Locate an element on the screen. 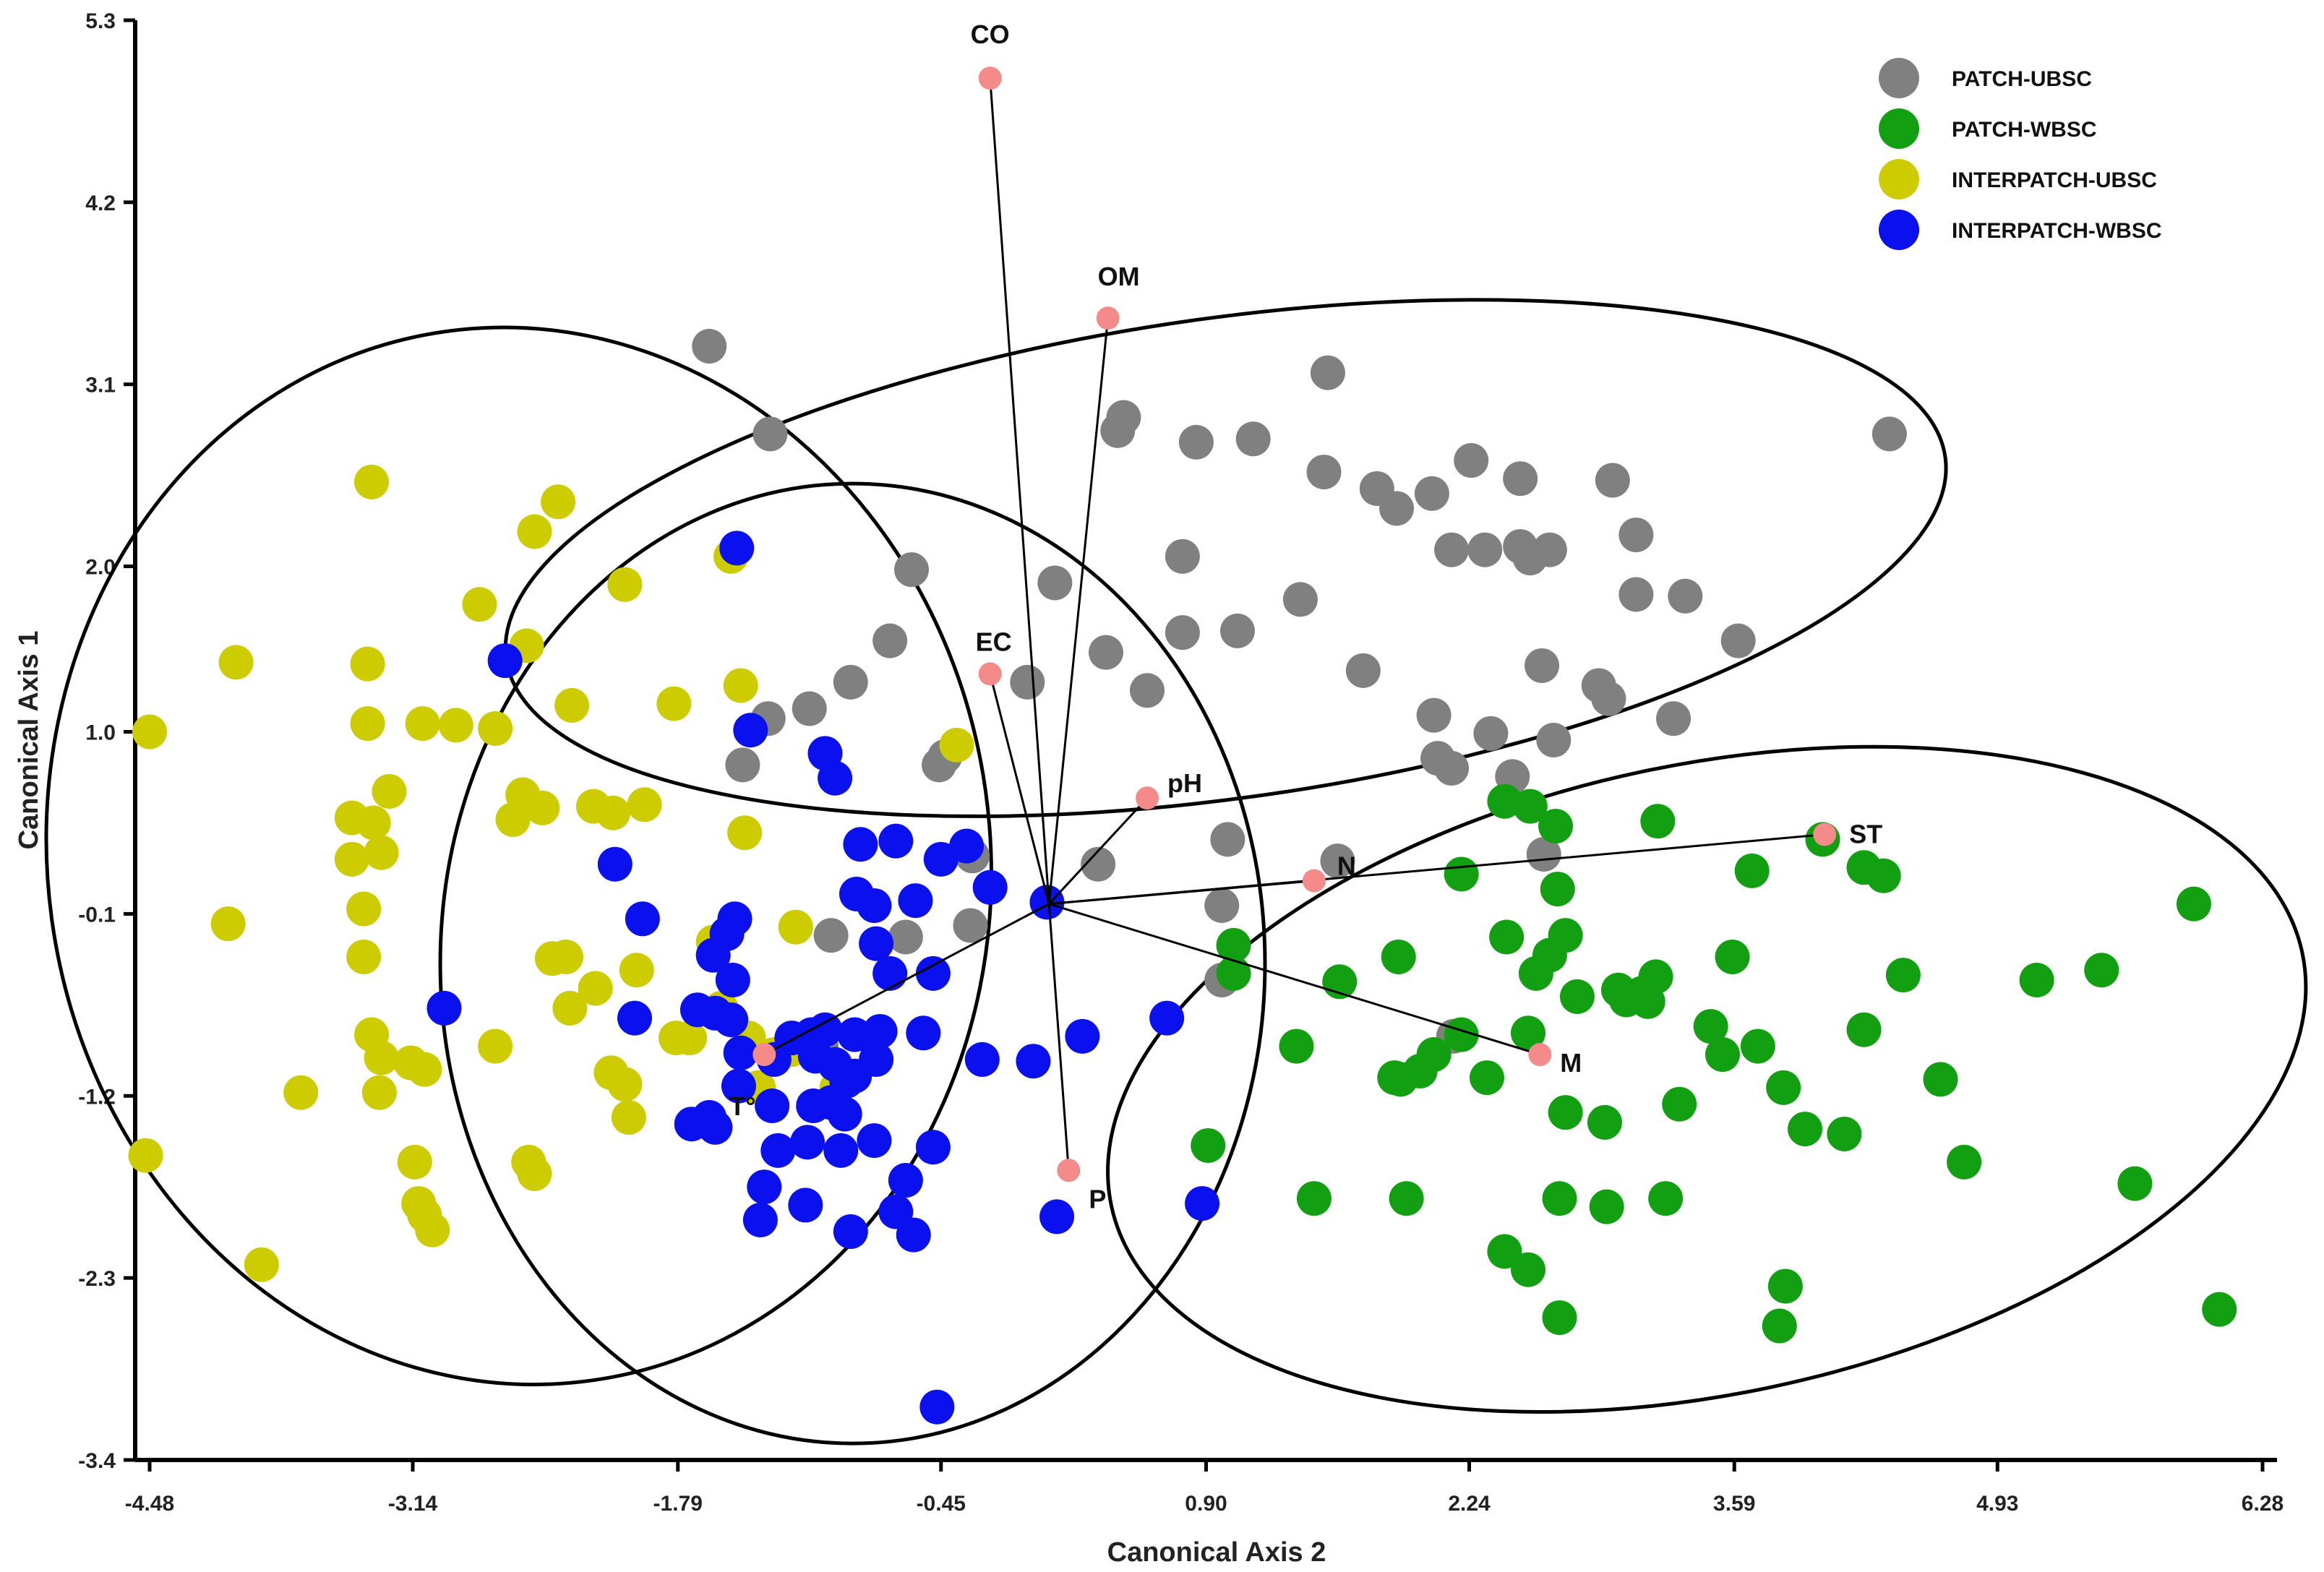 The height and width of the screenshot is (1572, 2324). vector-label: EC is located at coordinates (994, 641).